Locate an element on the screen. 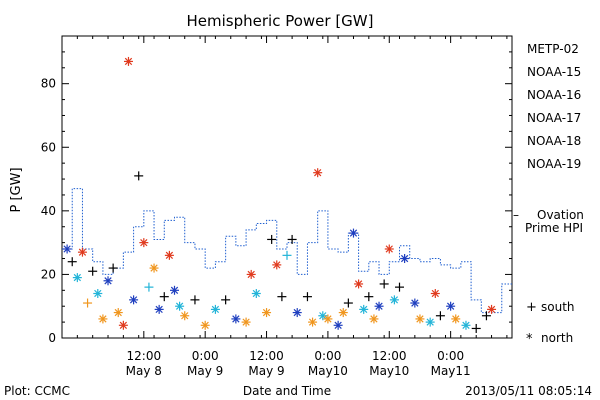  x-axis-label: Date and Time is located at coordinates (287, 391).